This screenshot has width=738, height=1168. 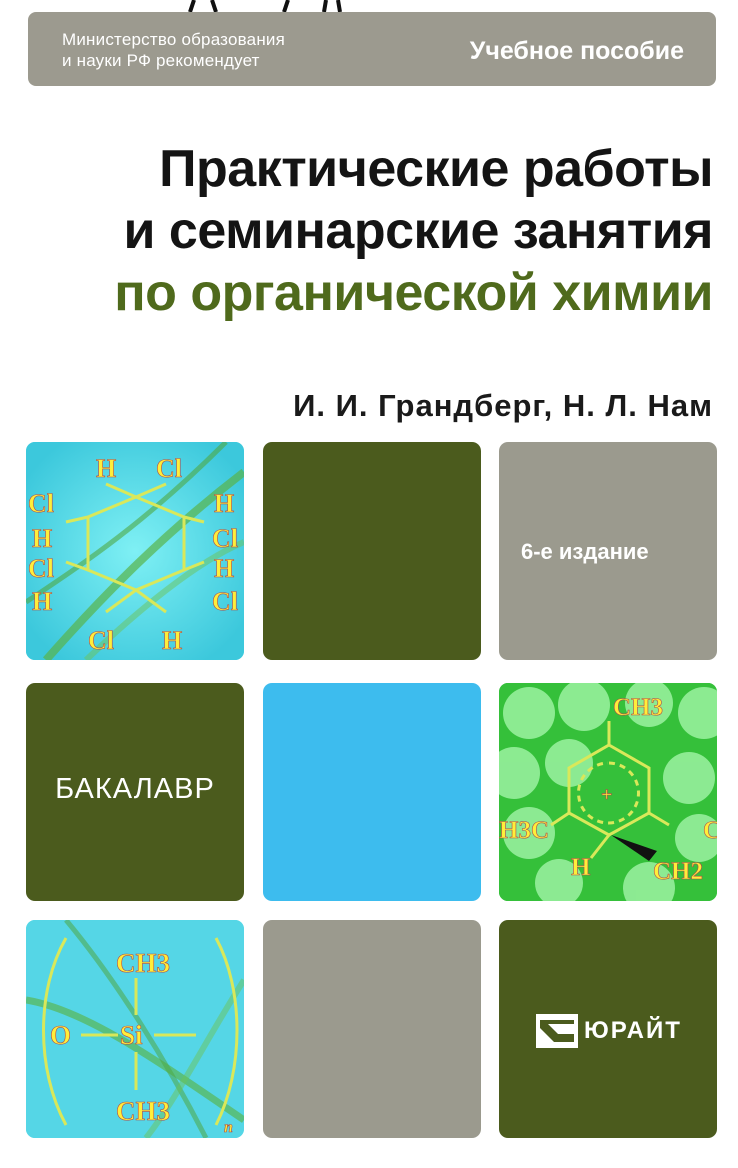 I want to click on edition-tile: 6-е издание, so click(x=608, y=551).